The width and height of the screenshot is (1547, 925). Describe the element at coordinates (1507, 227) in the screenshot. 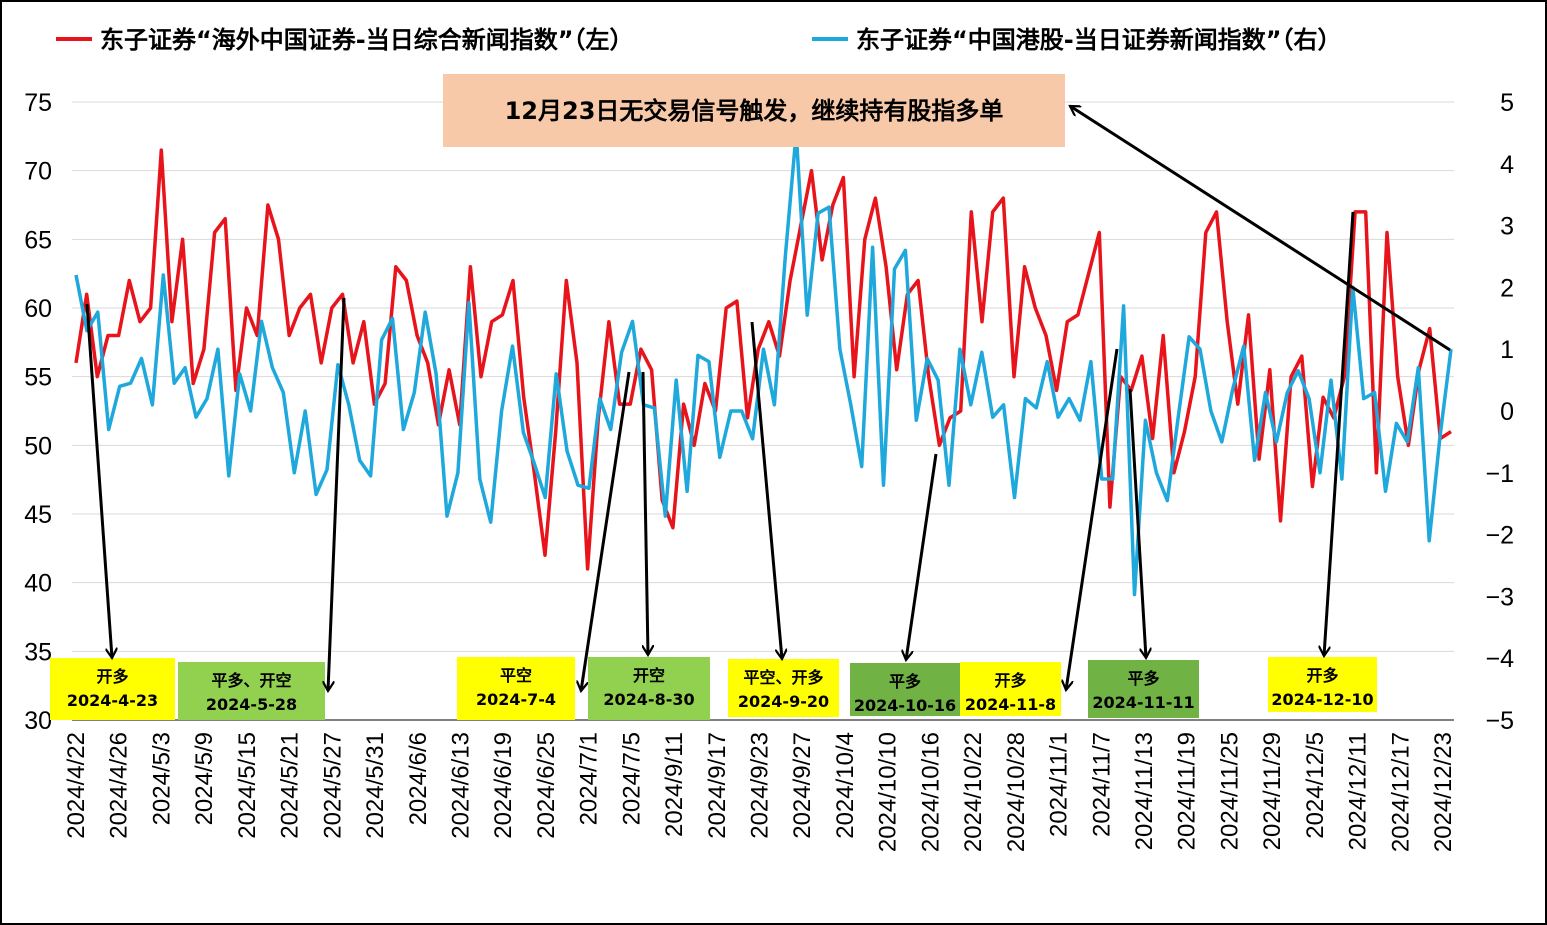

I see `y-right-tick-label: 3` at that location.